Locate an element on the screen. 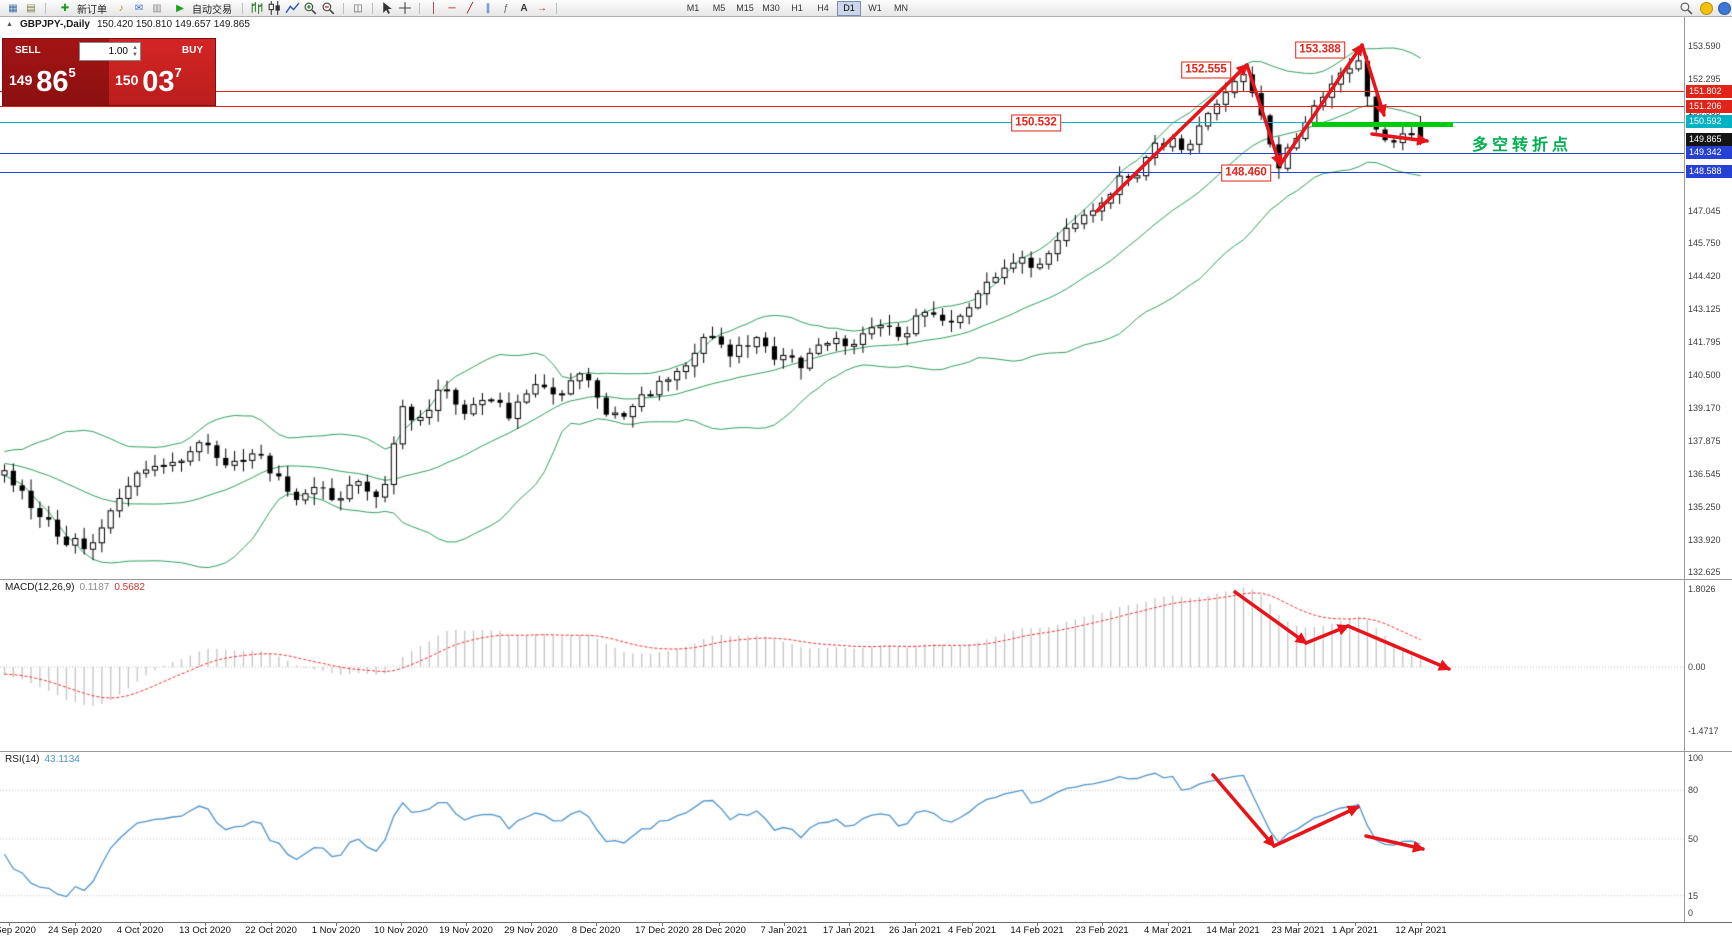 This screenshot has height=940, width=1732. volume-spinner: ▲ ▼ is located at coordinates (135, 51).